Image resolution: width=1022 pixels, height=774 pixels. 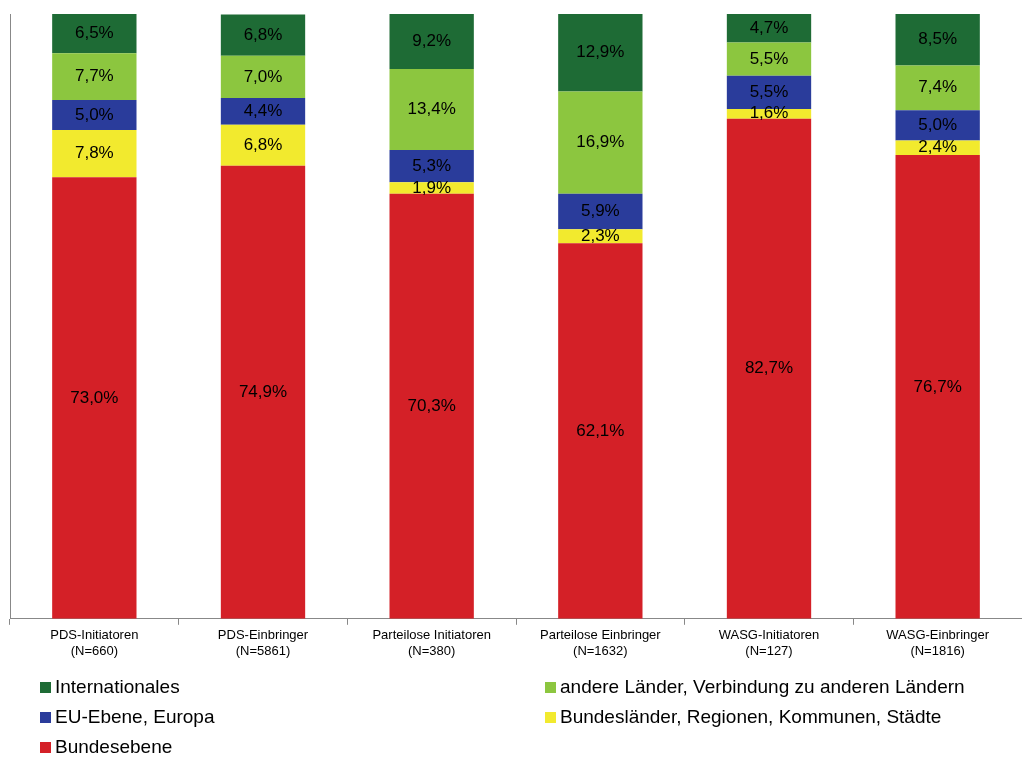 I want to click on data-label: 7,4%, so click(x=938, y=87).